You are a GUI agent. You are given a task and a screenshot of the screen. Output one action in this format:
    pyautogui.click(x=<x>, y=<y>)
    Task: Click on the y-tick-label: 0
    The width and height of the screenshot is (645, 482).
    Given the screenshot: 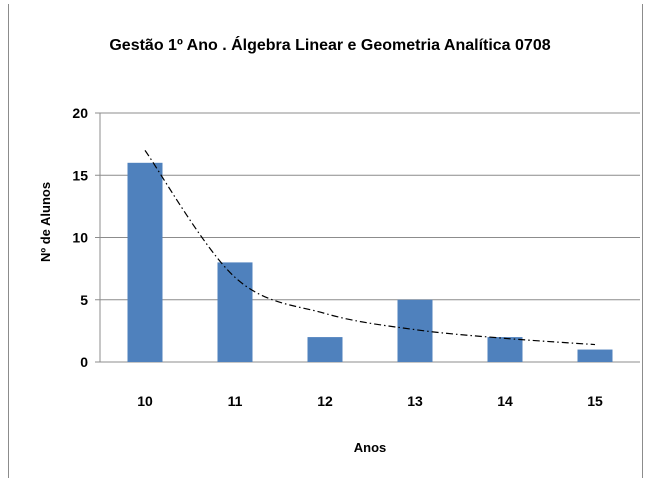 What is the action you would take?
    pyautogui.click(x=84, y=362)
    